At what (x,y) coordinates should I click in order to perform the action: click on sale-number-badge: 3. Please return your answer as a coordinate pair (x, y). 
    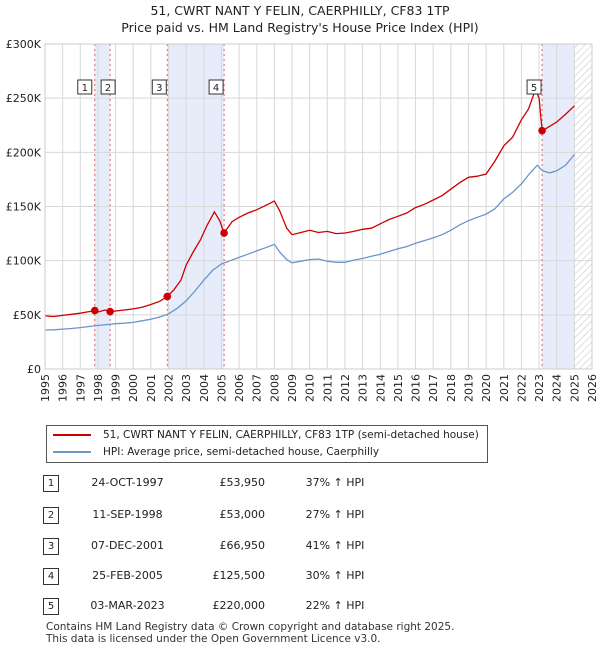
    Looking at the image, I should click on (51, 546).